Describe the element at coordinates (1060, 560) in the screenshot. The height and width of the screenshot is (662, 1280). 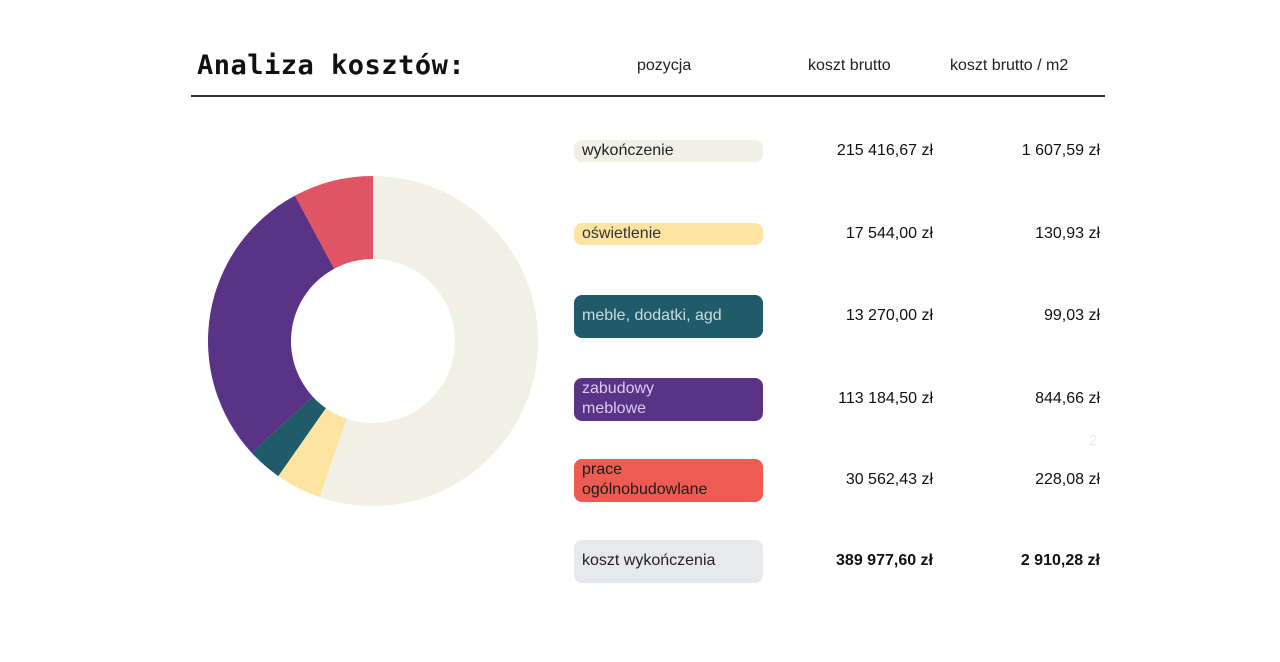
I see `total-cost-per-m2: 2 910,28 zł` at that location.